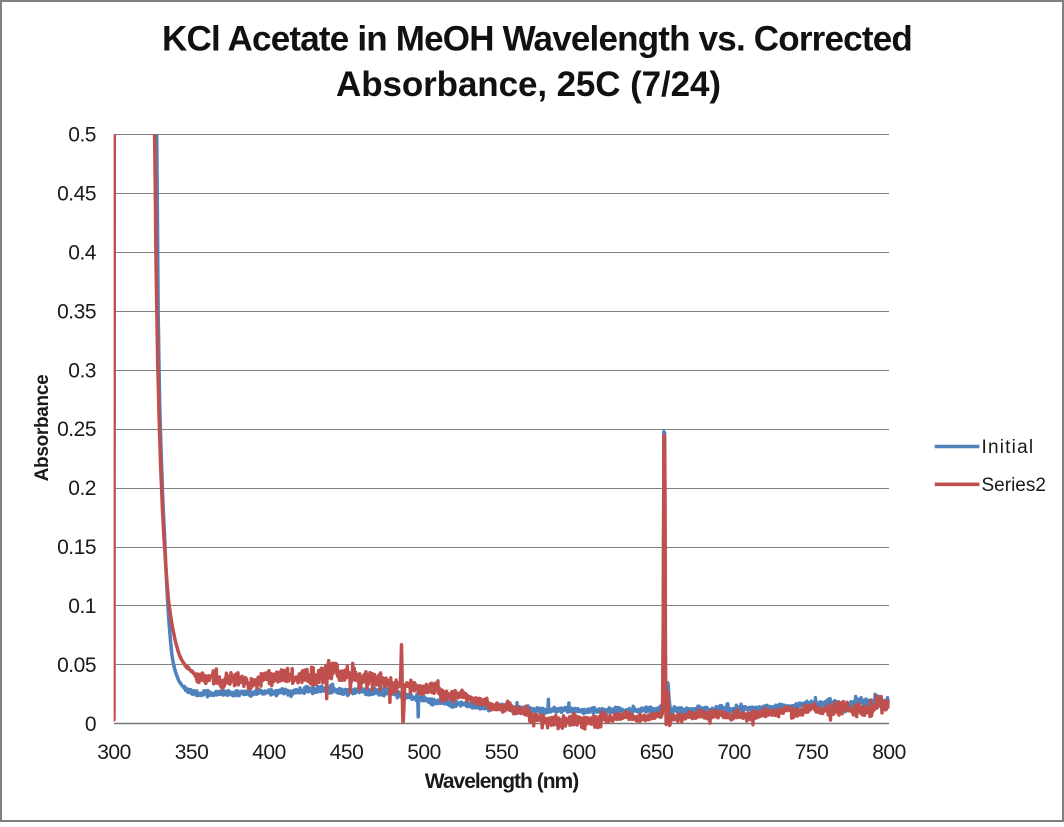  What do you see at coordinates (269, 752) in the screenshot?
I see `svg-text: 400` at bounding box center [269, 752].